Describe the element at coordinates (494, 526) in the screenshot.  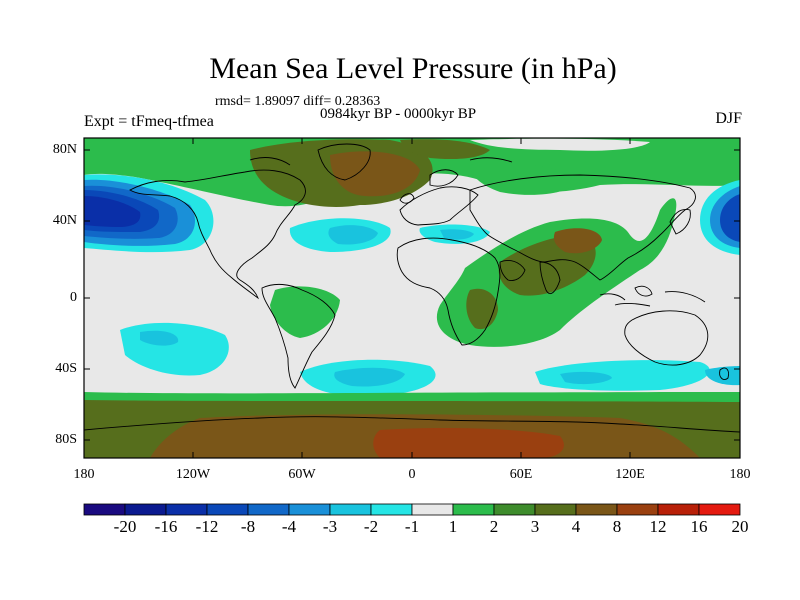
I see `colorbar-label: 2` at that location.